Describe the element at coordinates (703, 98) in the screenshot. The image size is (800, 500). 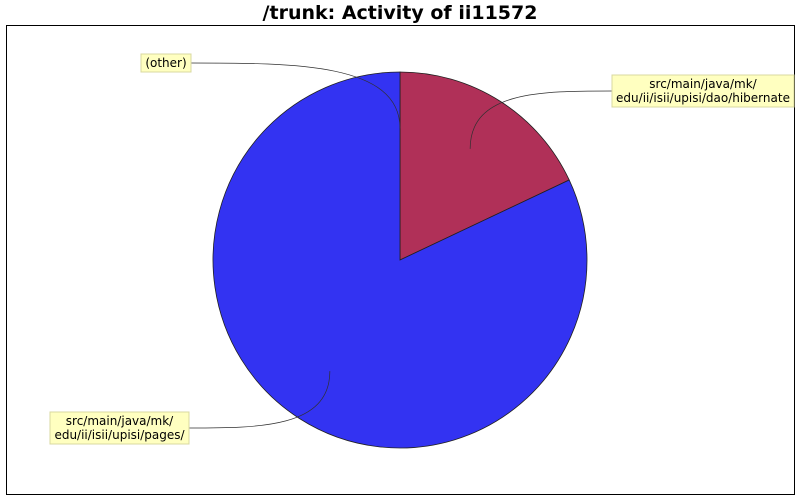
I see `slice-label-src-main-java-mk-edu-ii-isii-upisi-dao-hibernate: edu/ii/isii/upisi/dao/hibernate` at that location.